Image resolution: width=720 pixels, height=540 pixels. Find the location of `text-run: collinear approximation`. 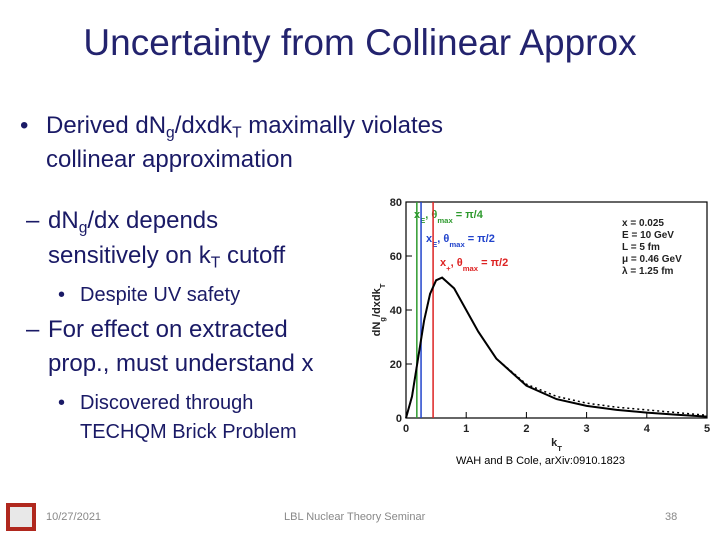

text-run: collinear approximation is located at coordinates (169, 159).